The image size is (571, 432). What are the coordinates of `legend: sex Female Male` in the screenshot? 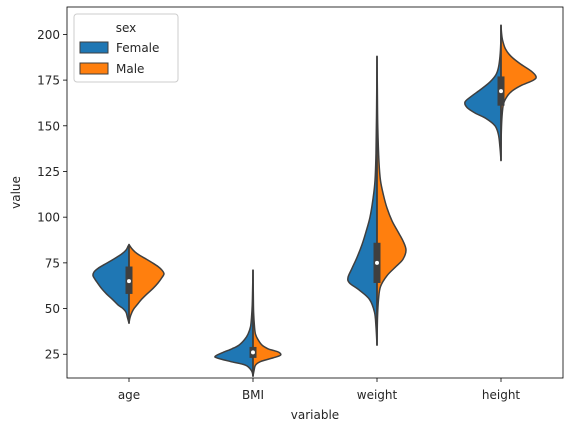 It's located at (126, 48).